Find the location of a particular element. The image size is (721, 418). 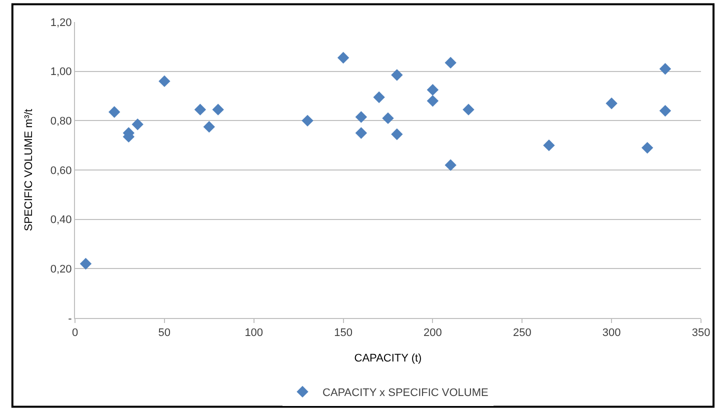

x-tick-label: 150 is located at coordinates (343, 333).